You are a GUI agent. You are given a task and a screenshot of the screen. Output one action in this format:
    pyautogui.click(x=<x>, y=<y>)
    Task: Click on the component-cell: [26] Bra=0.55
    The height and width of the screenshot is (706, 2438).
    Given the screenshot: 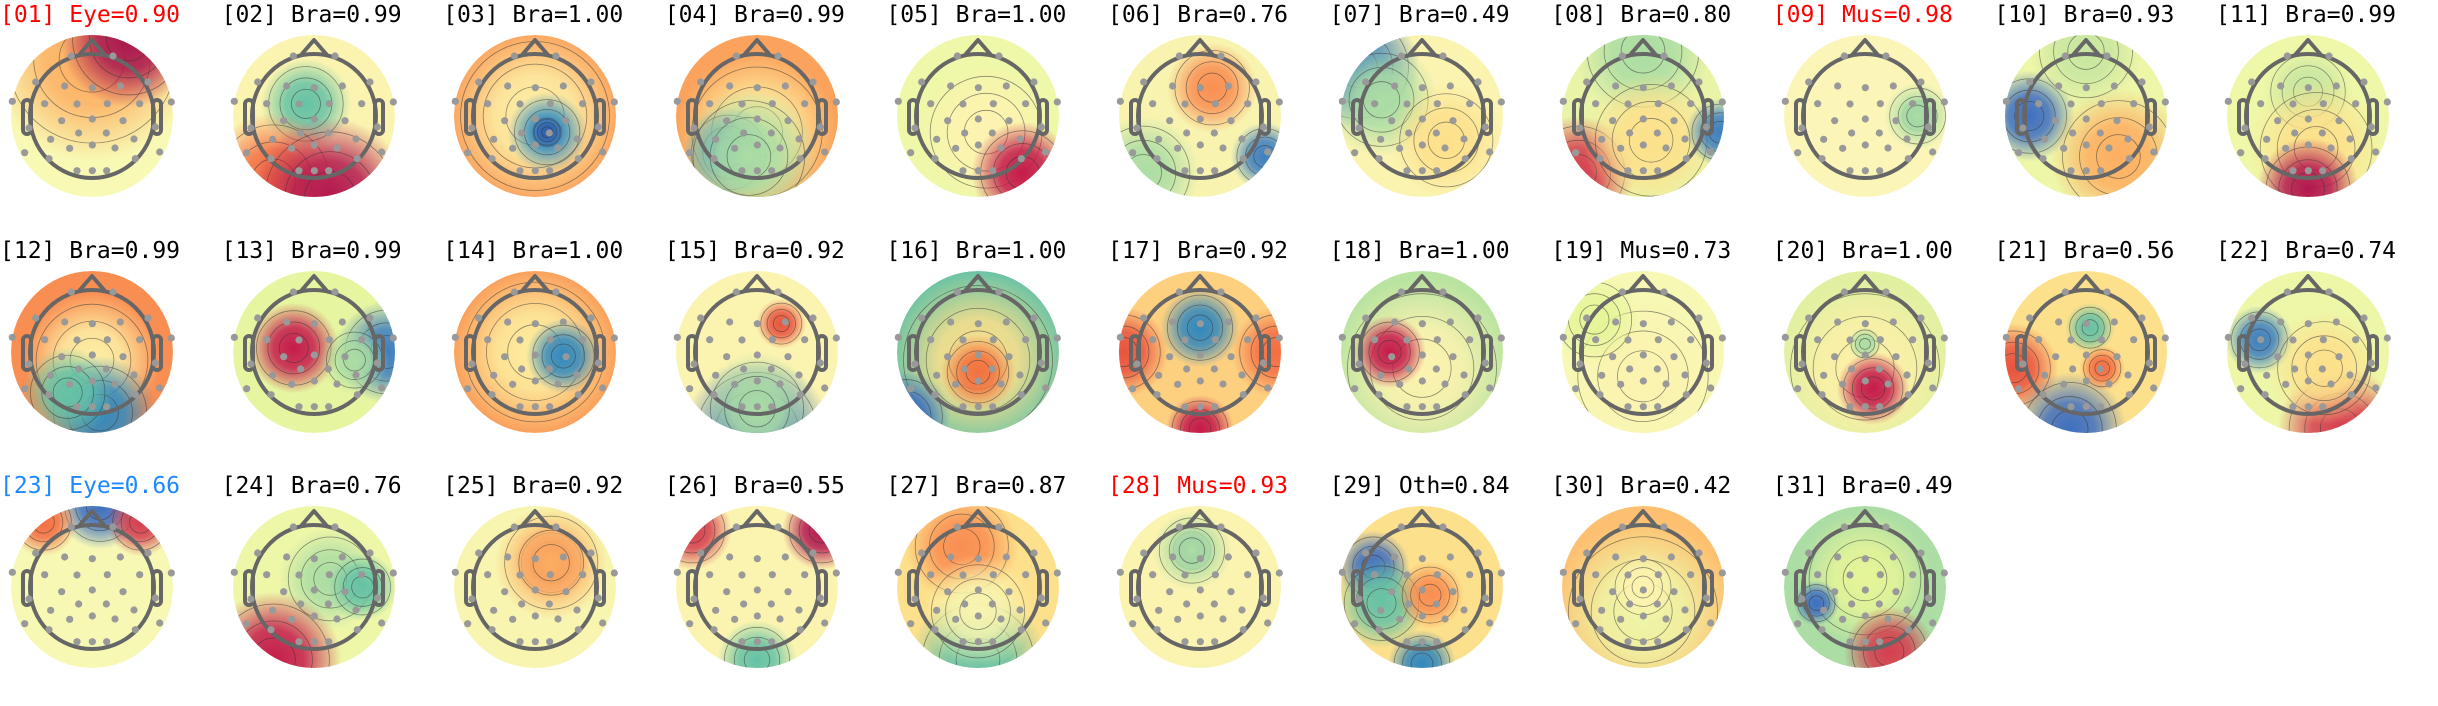 What is the action you would take?
    pyautogui.click(x=775, y=588)
    